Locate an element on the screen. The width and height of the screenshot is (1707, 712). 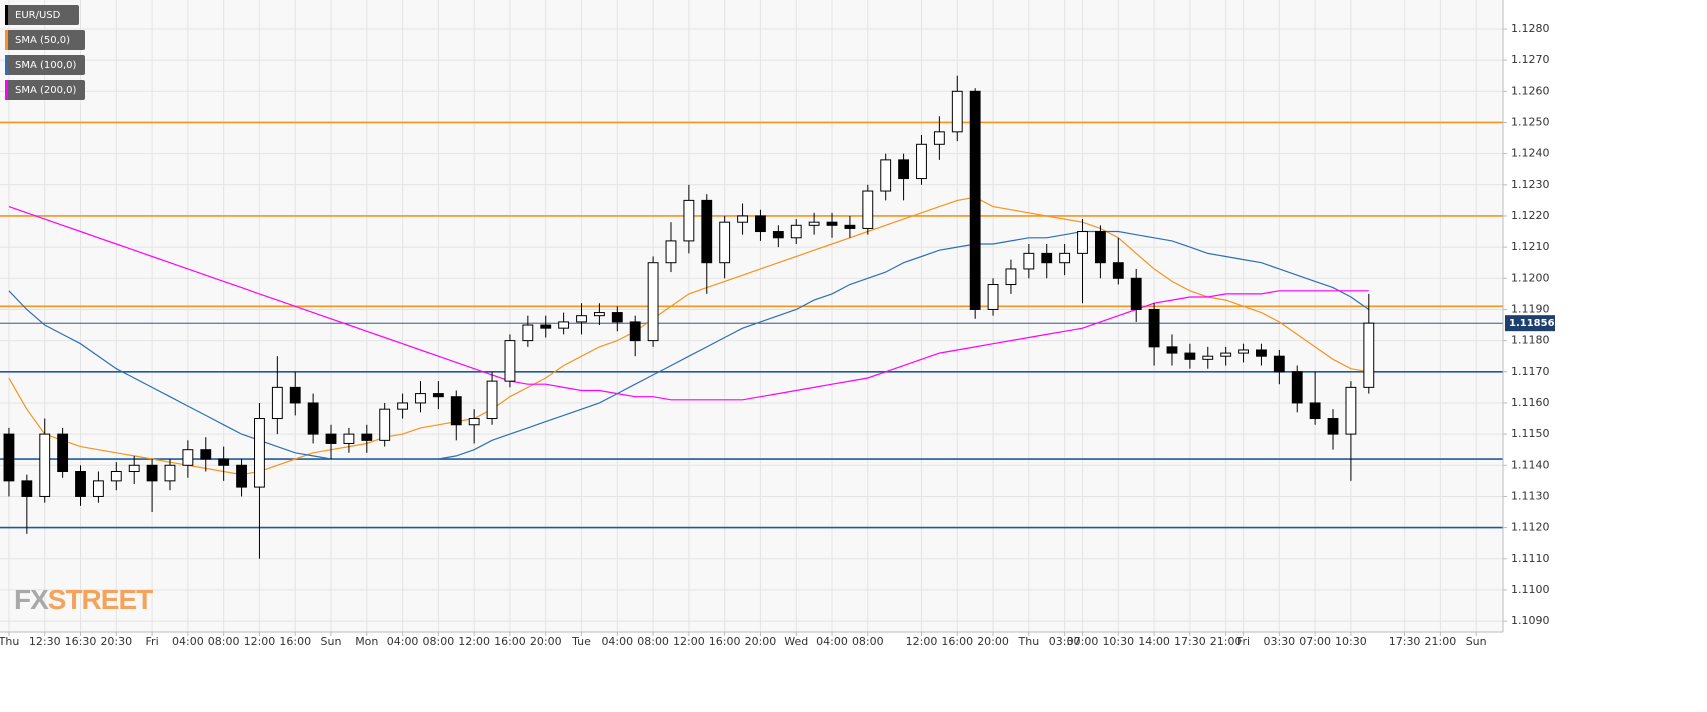
last-price-box is located at coordinates (1530, 323).